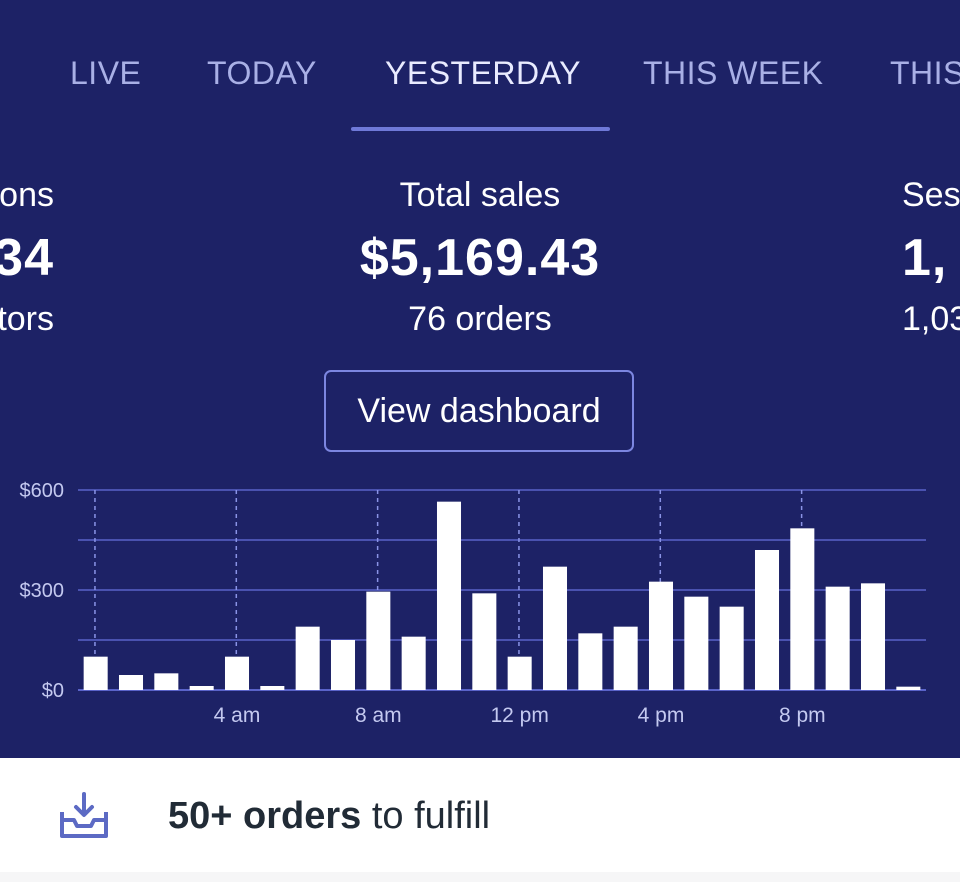 The width and height of the screenshot is (960, 882). Describe the element at coordinates (237, 715) in the screenshot. I see `x-tick-label: 4 am` at that location.